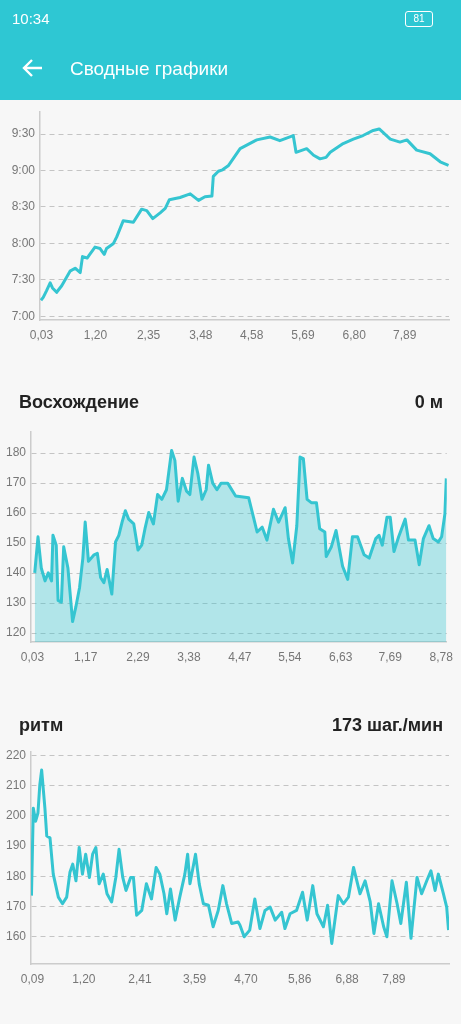 This screenshot has width=461, height=1024. I want to click on chart-subtitle: 173 шаг./мин, so click(387, 725).